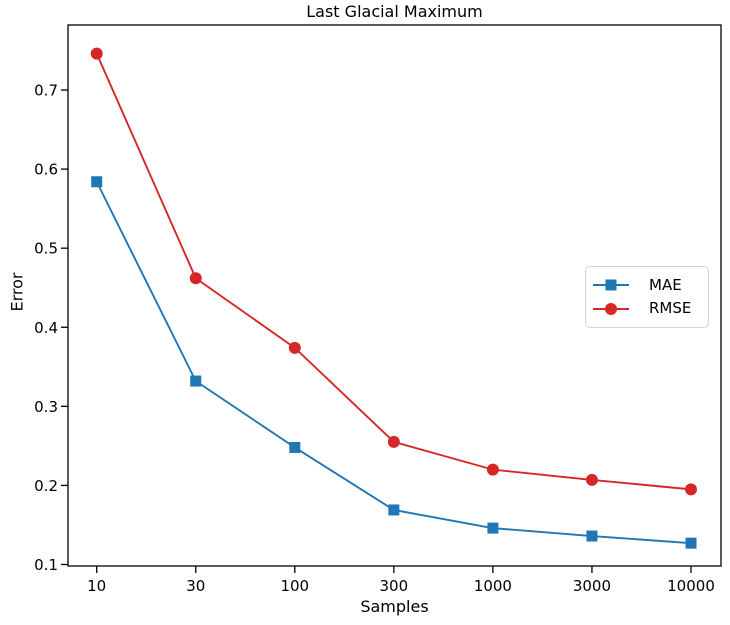  What do you see at coordinates (294, 586) in the screenshot?
I see `x-tick-label: 100` at bounding box center [294, 586].